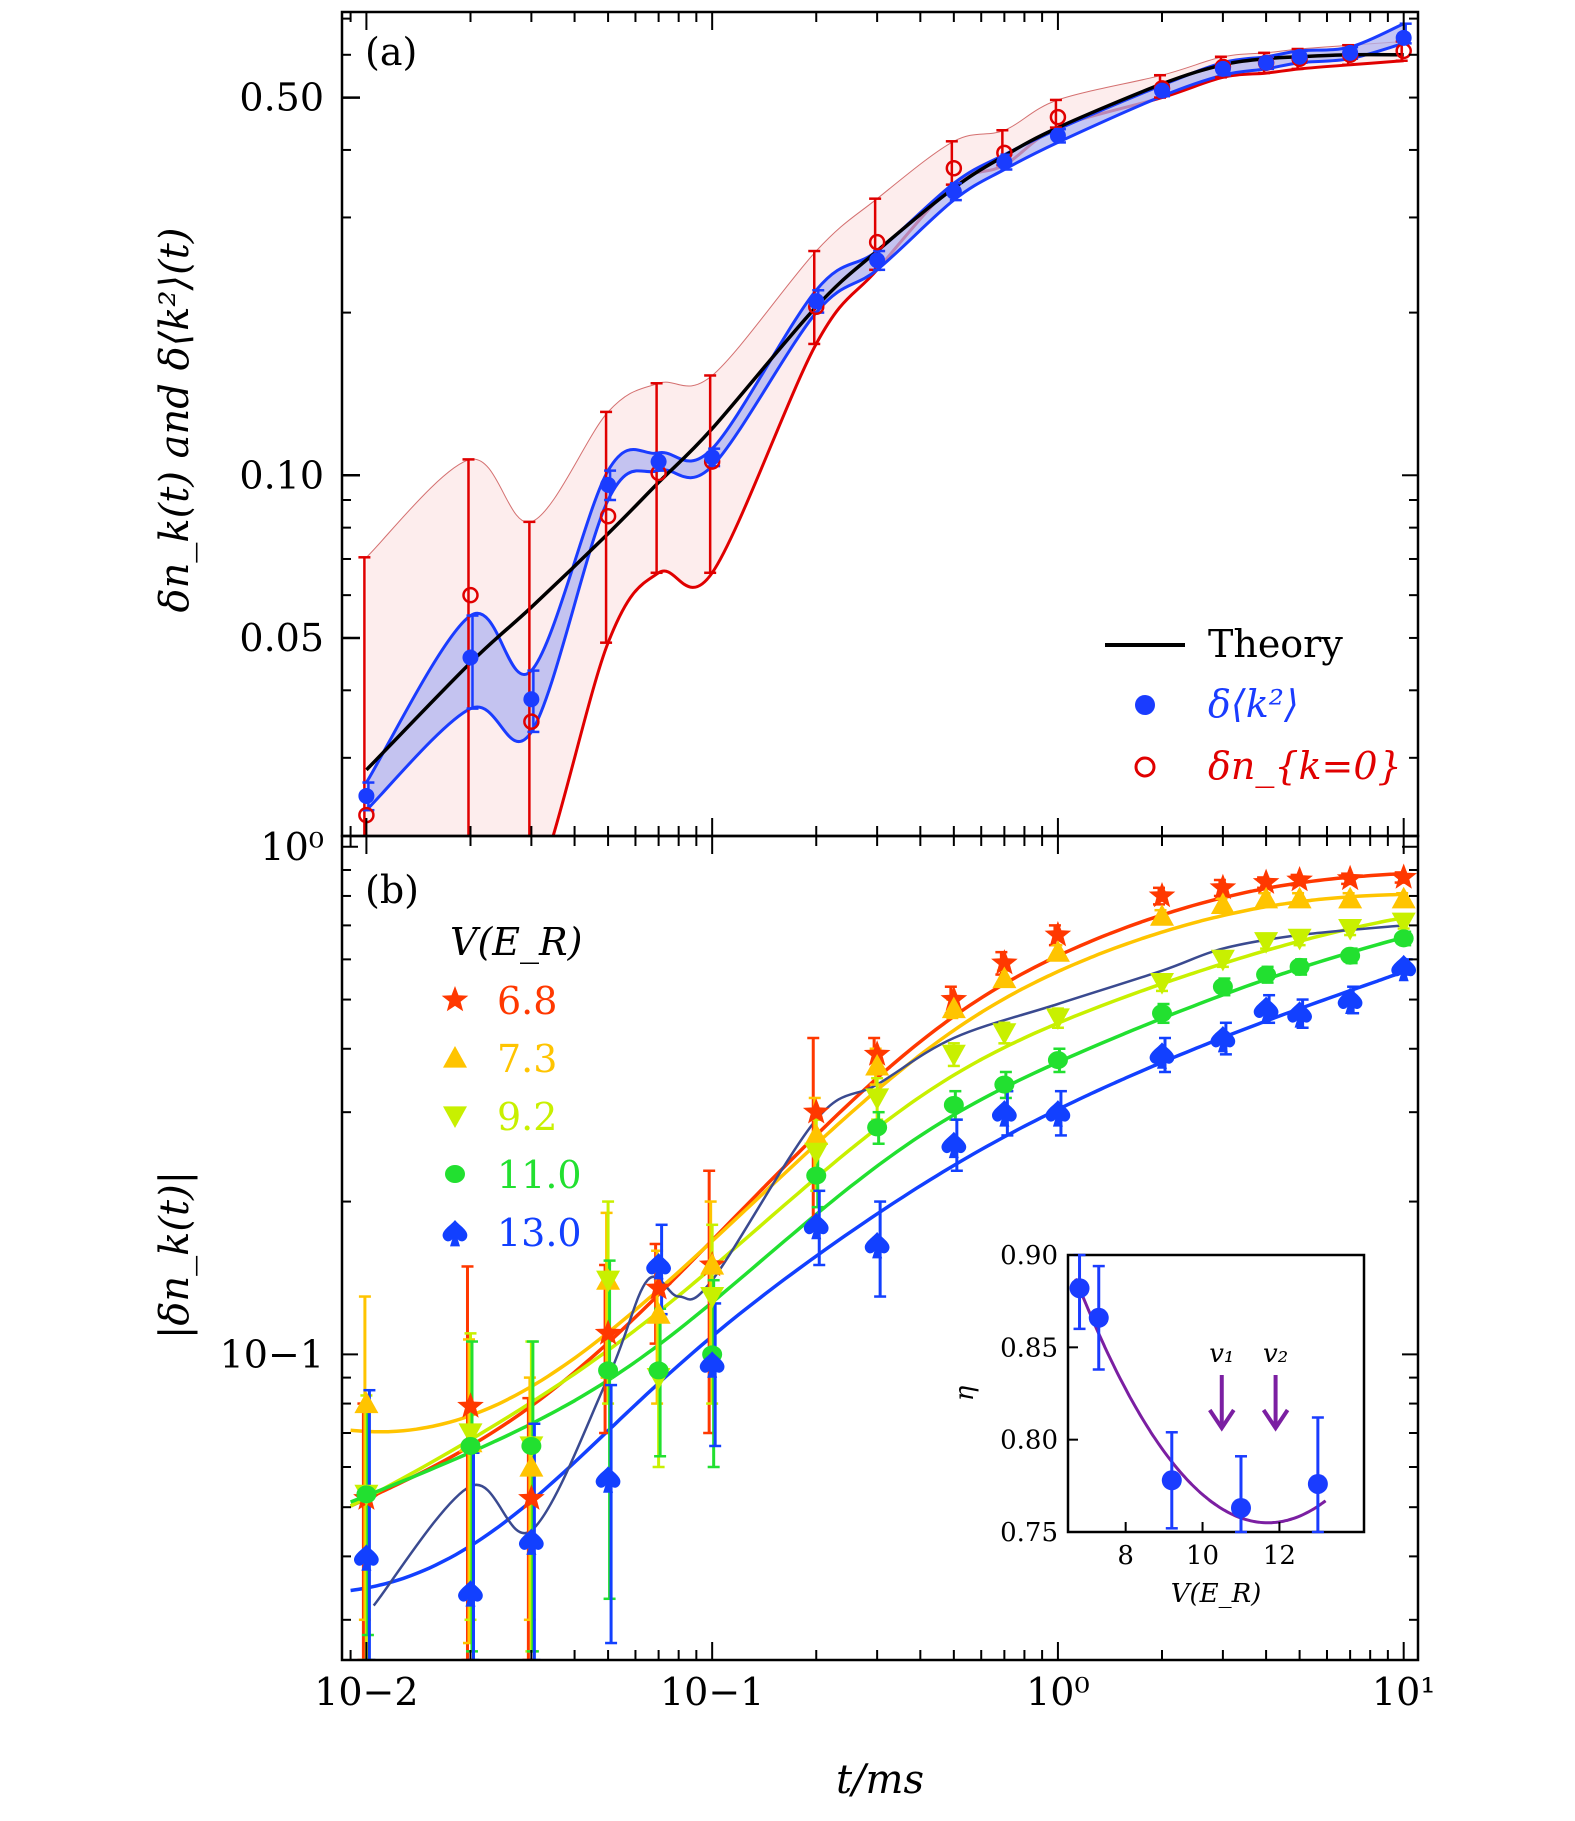 The height and width of the screenshot is (1821, 1575). Describe the element at coordinates (516, 942) in the screenshot. I see `legend-title: V(E_R)` at that location.